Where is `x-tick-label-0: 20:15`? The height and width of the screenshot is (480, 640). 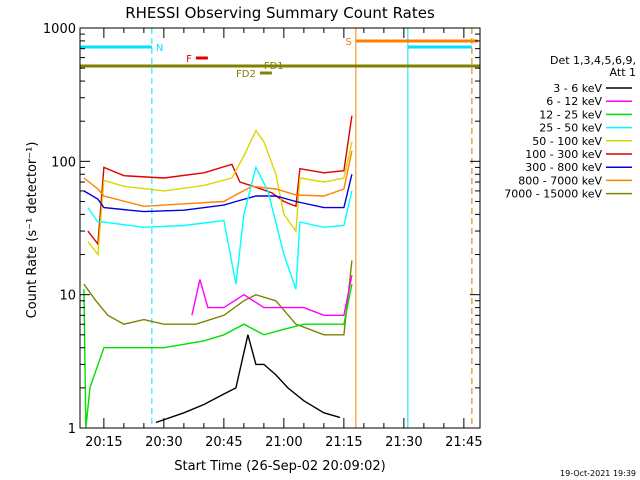 x-tick-label-0: 20:15 is located at coordinates (103, 442).